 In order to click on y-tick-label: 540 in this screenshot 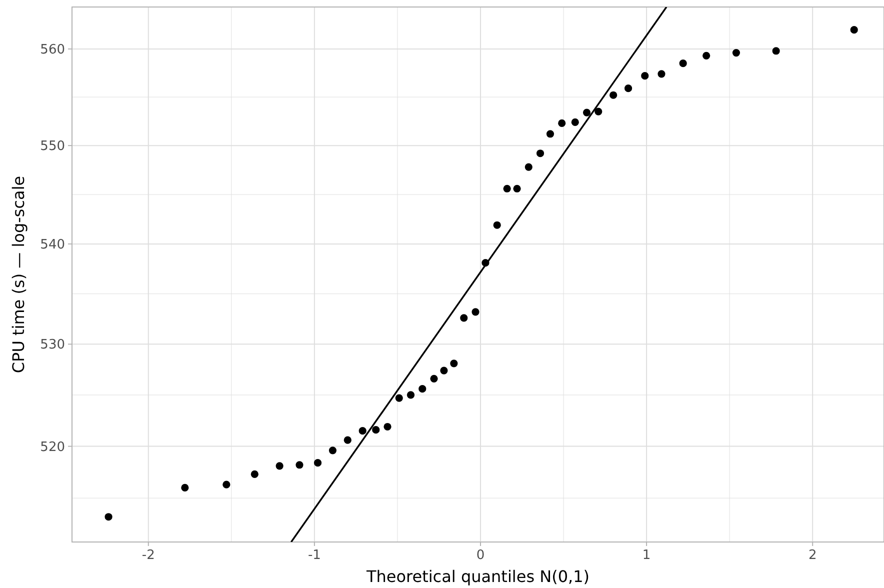, I will do `click(52, 245)`.